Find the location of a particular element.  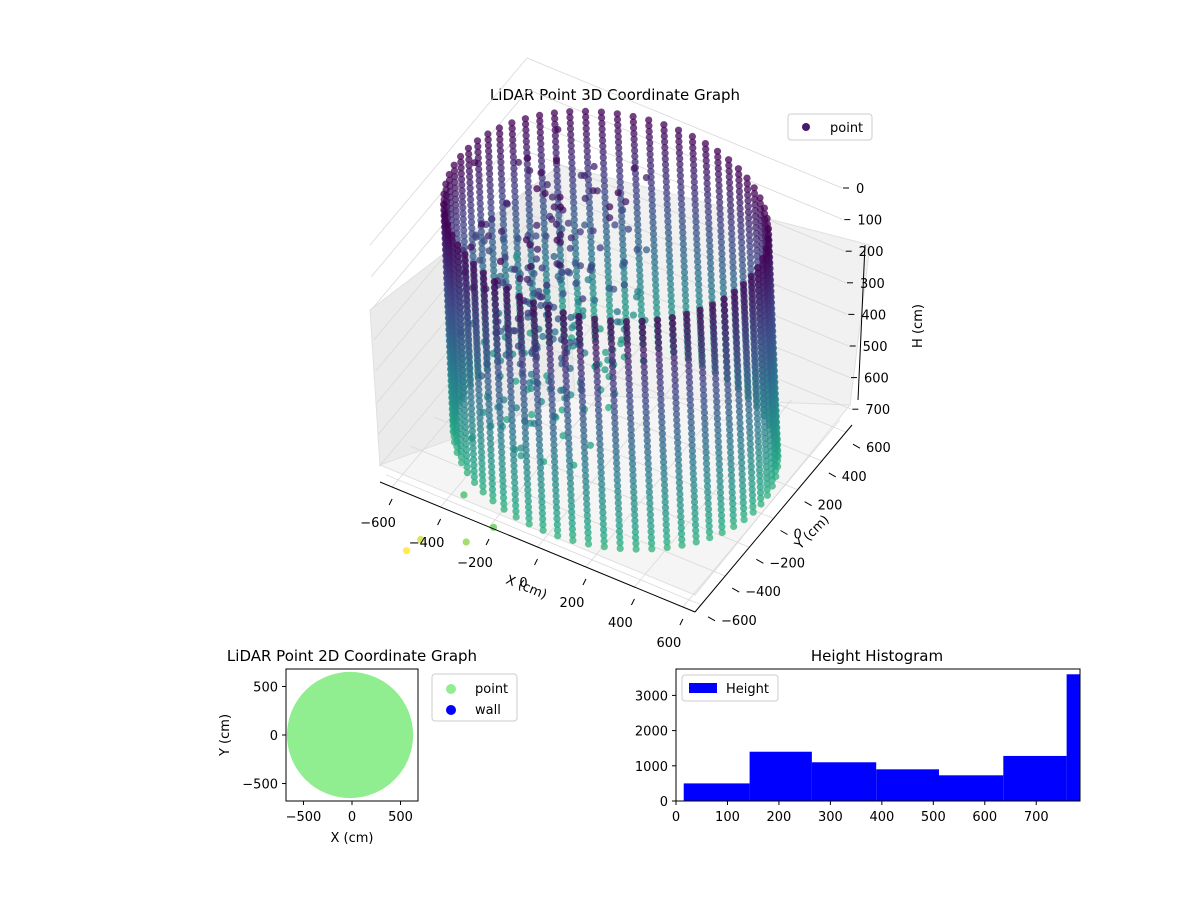

z-tick-label: 300 is located at coordinates (872, 284).